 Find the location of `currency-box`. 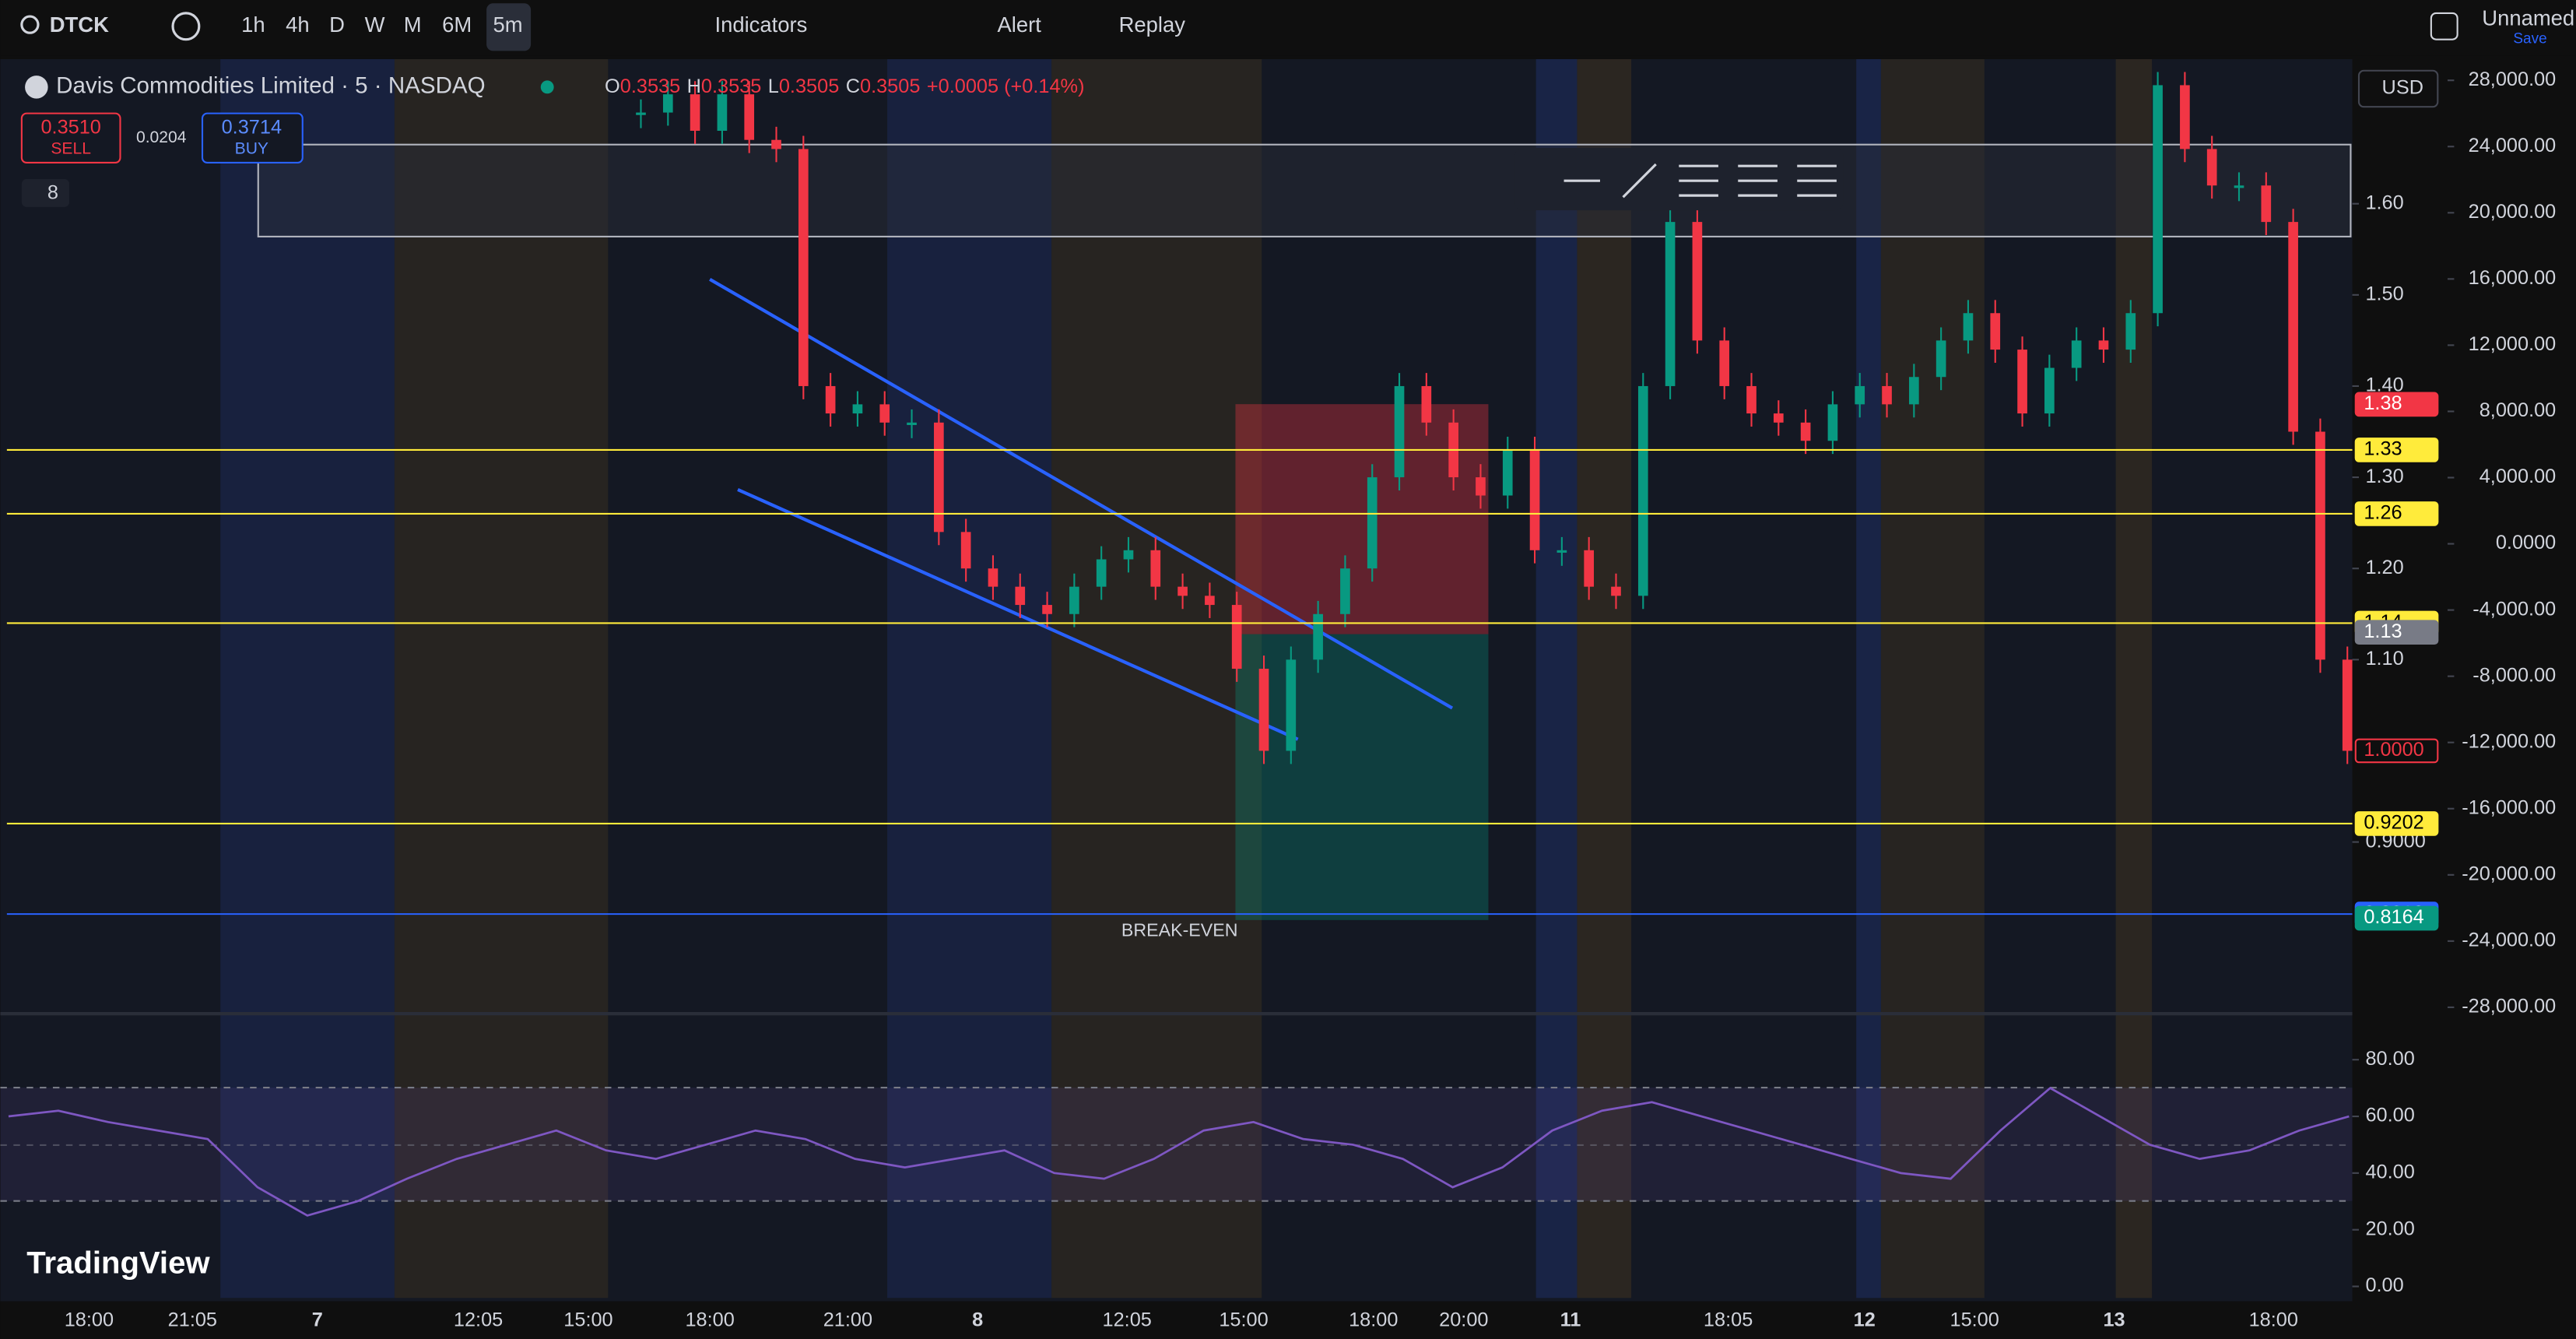

currency-box is located at coordinates (2398, 88).